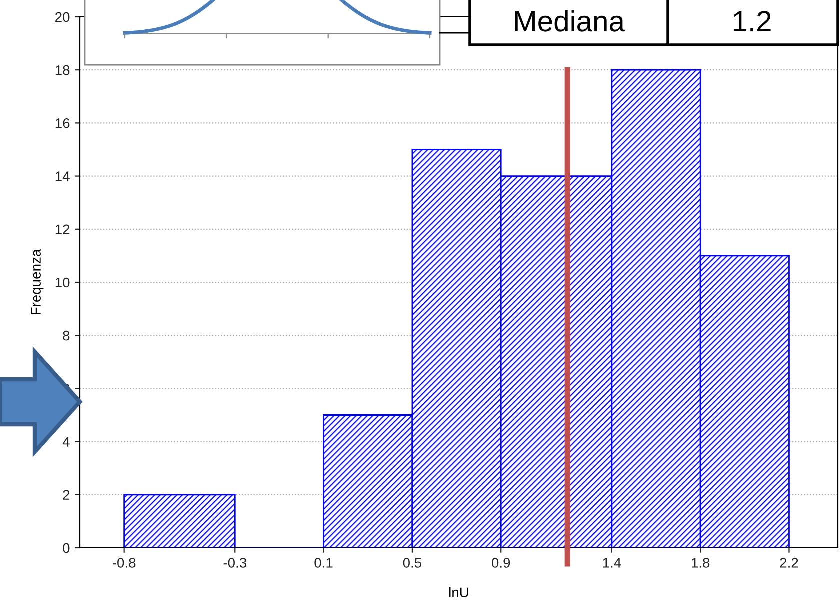 This screenshot has height=615, width=840. Describe the element at coordinates (37, 282) in the screenshot. I see `y-axis-title: Frequenza` at that location.